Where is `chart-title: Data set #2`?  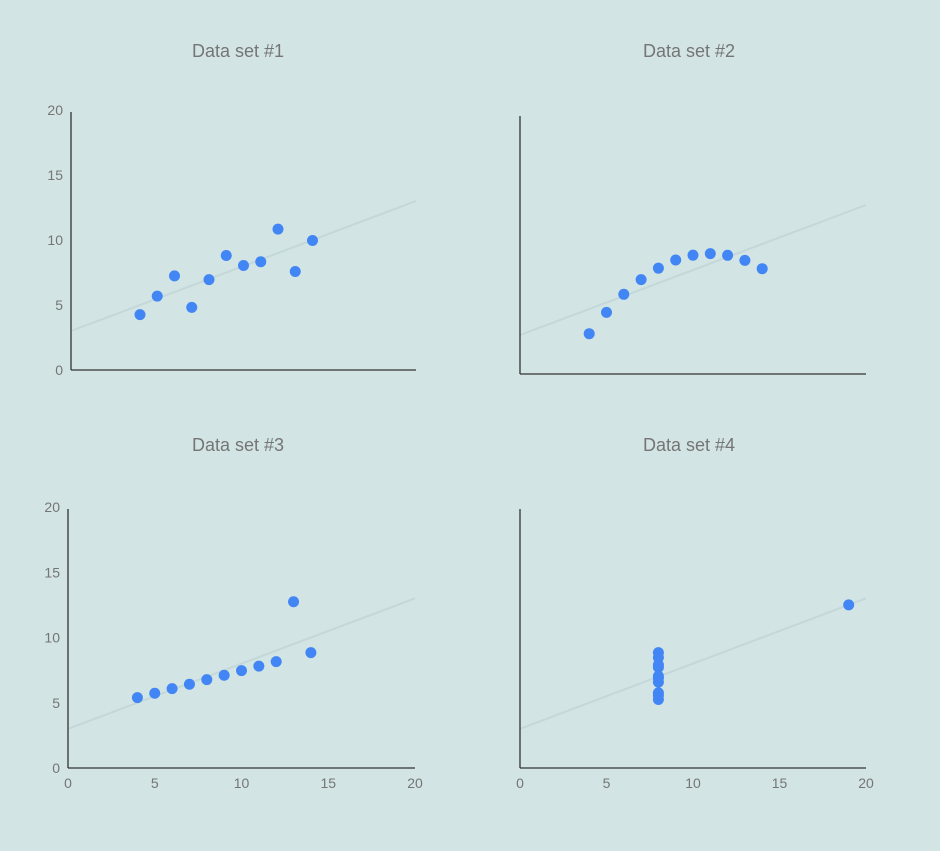 chart-title: Data set #2 is located at coordinates (689, 51).